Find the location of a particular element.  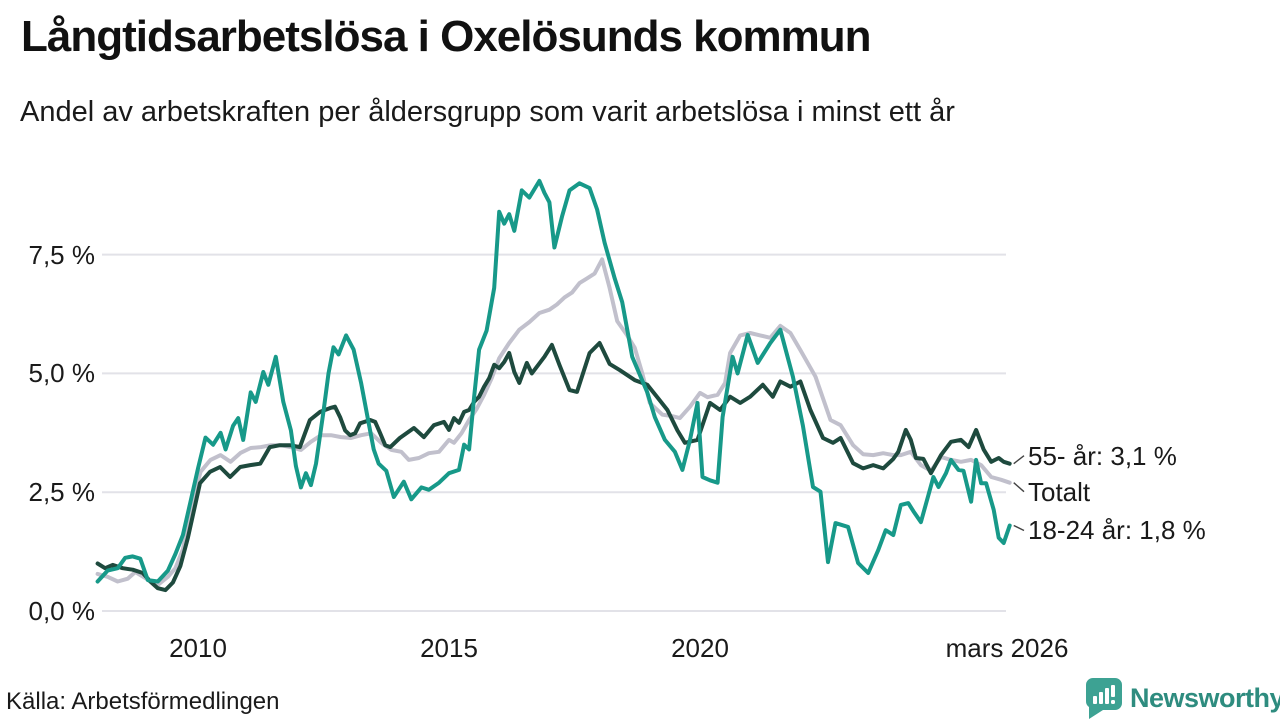

y-axis-tick-label: 5,0 % is located at coordinates (62, 373).